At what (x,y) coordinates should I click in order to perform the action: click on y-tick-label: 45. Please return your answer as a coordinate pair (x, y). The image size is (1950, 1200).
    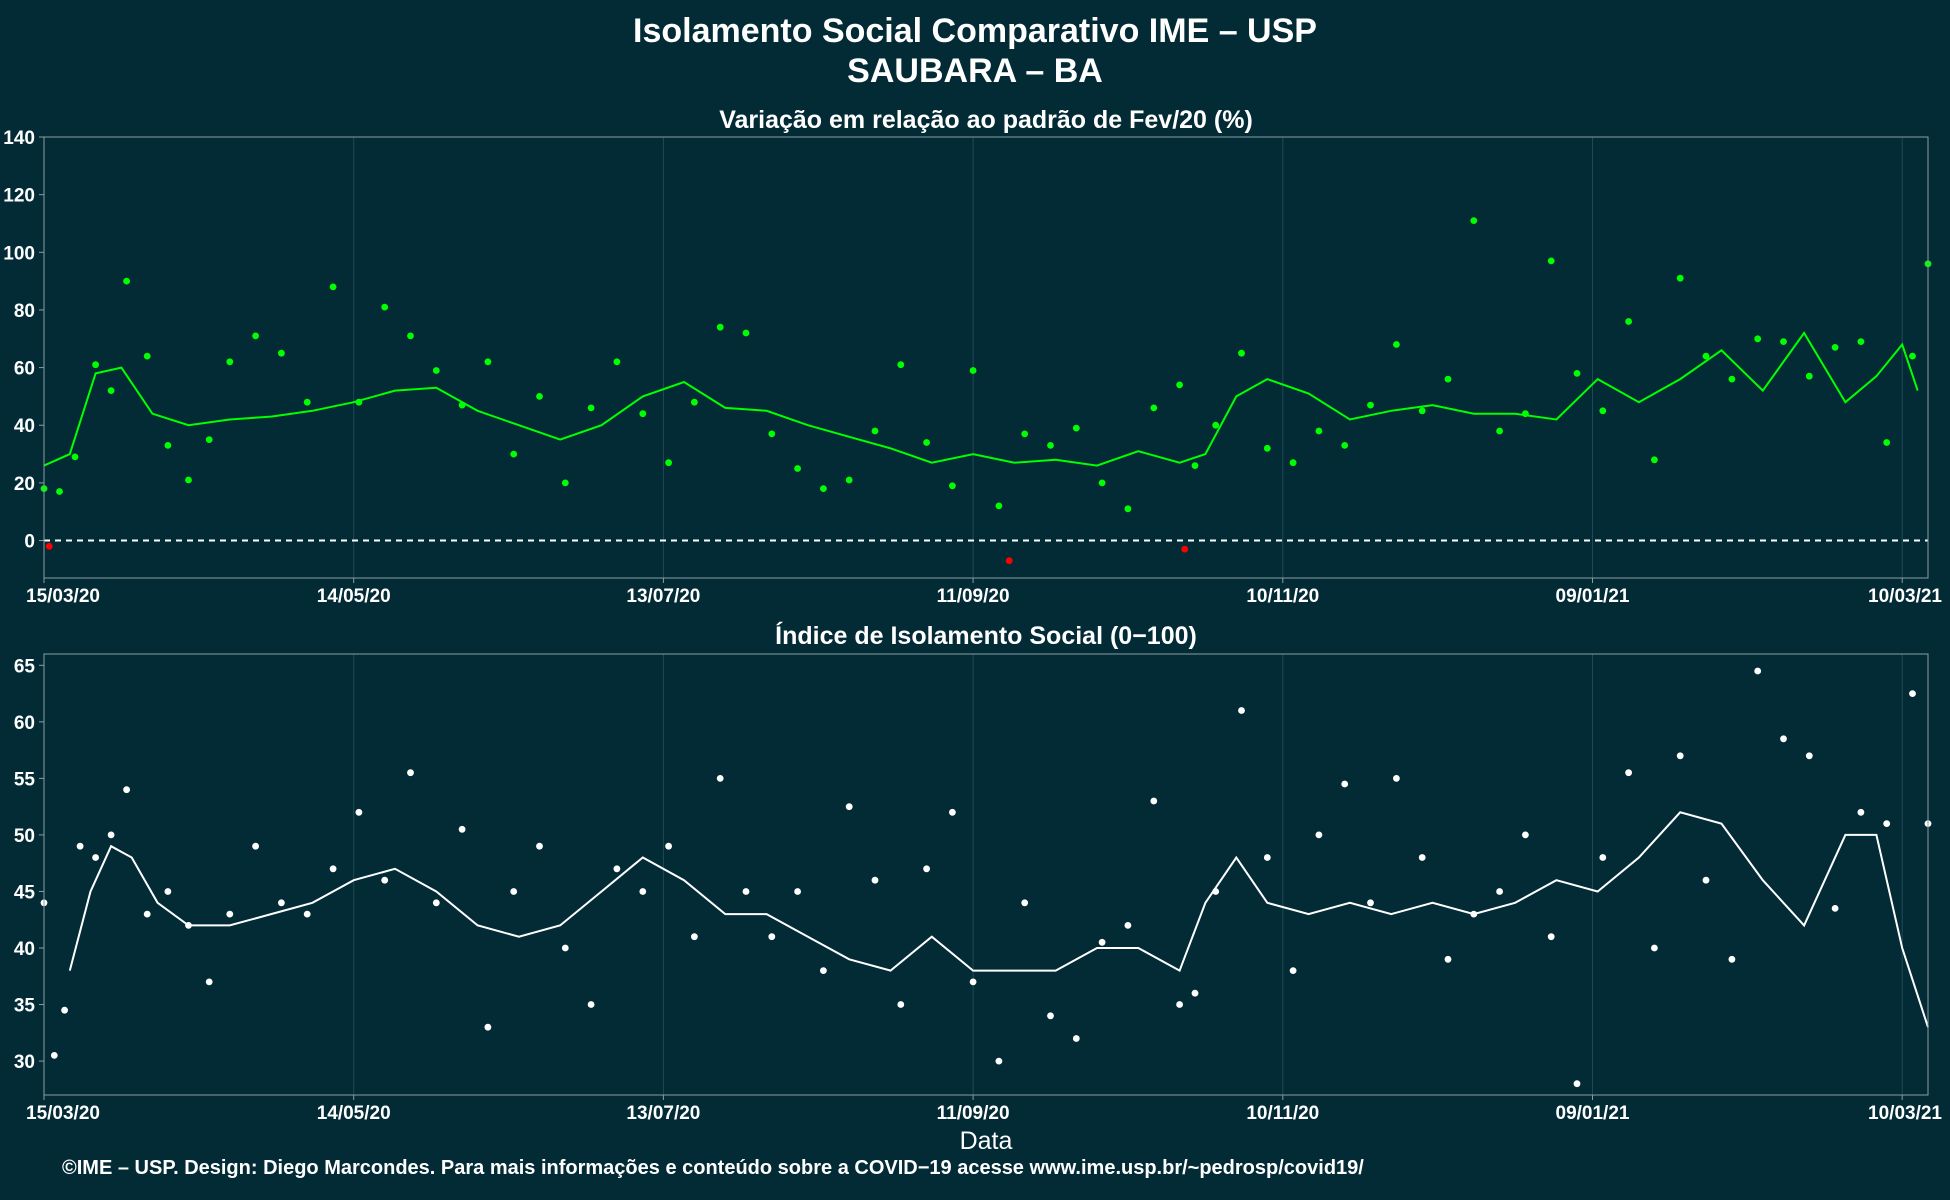
    Looking at the image, I should click on (25, 892).